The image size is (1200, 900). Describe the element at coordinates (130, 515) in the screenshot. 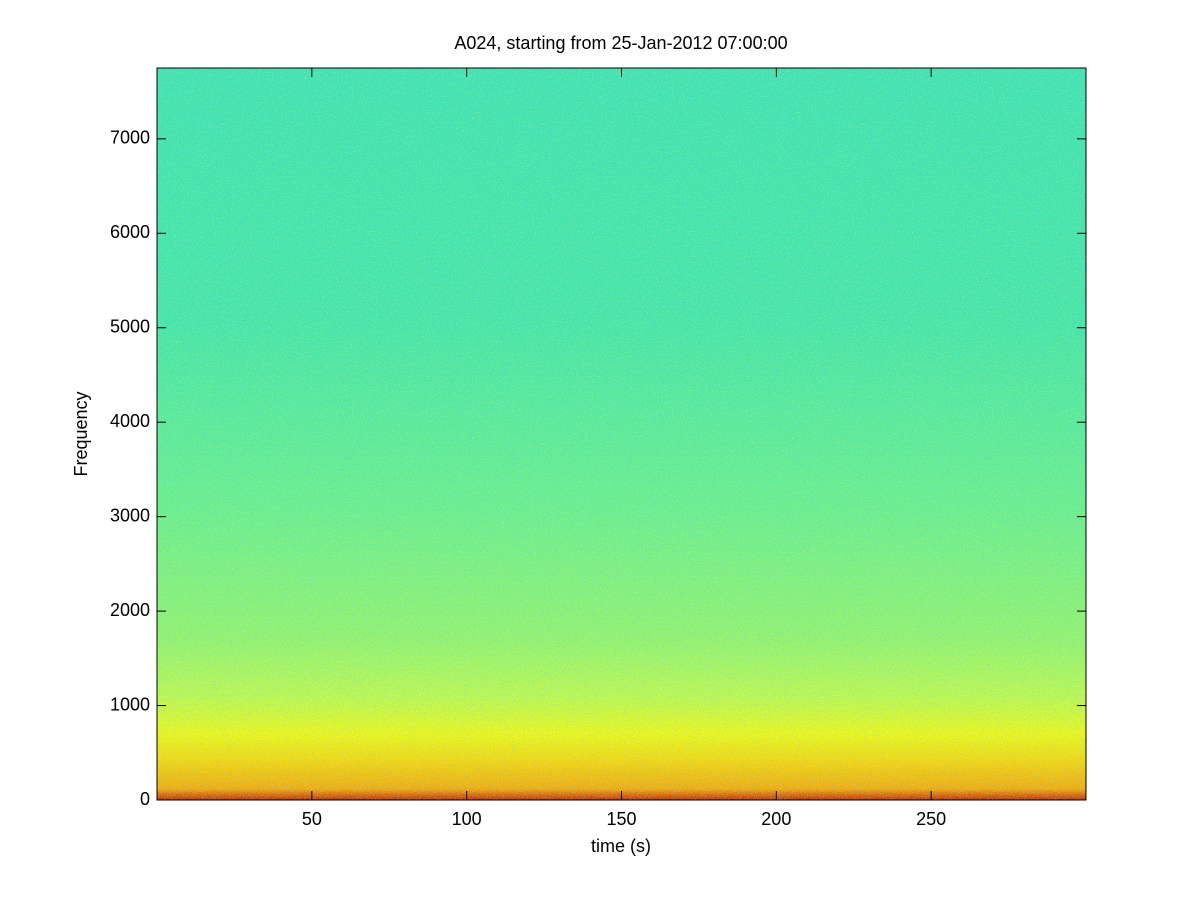

I see `y-tick-label: 3000` at that location.